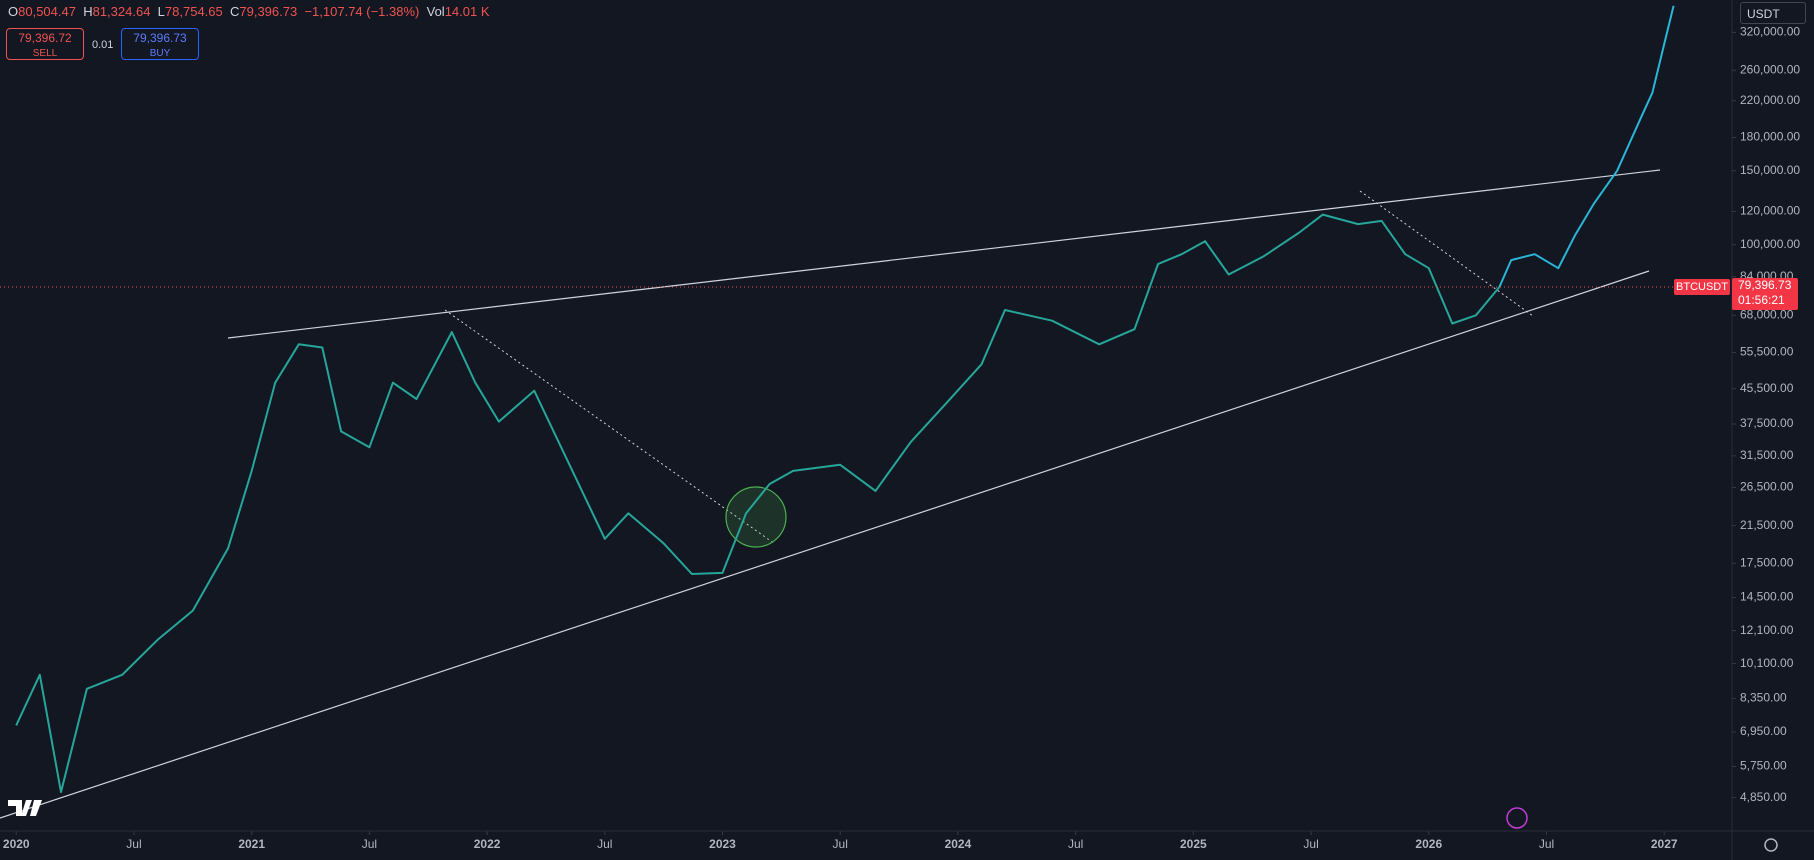 The height and width of the screenshot is (860, 1814). I want to click on y-tick-label: 45,500.00, so click(1767, 388).